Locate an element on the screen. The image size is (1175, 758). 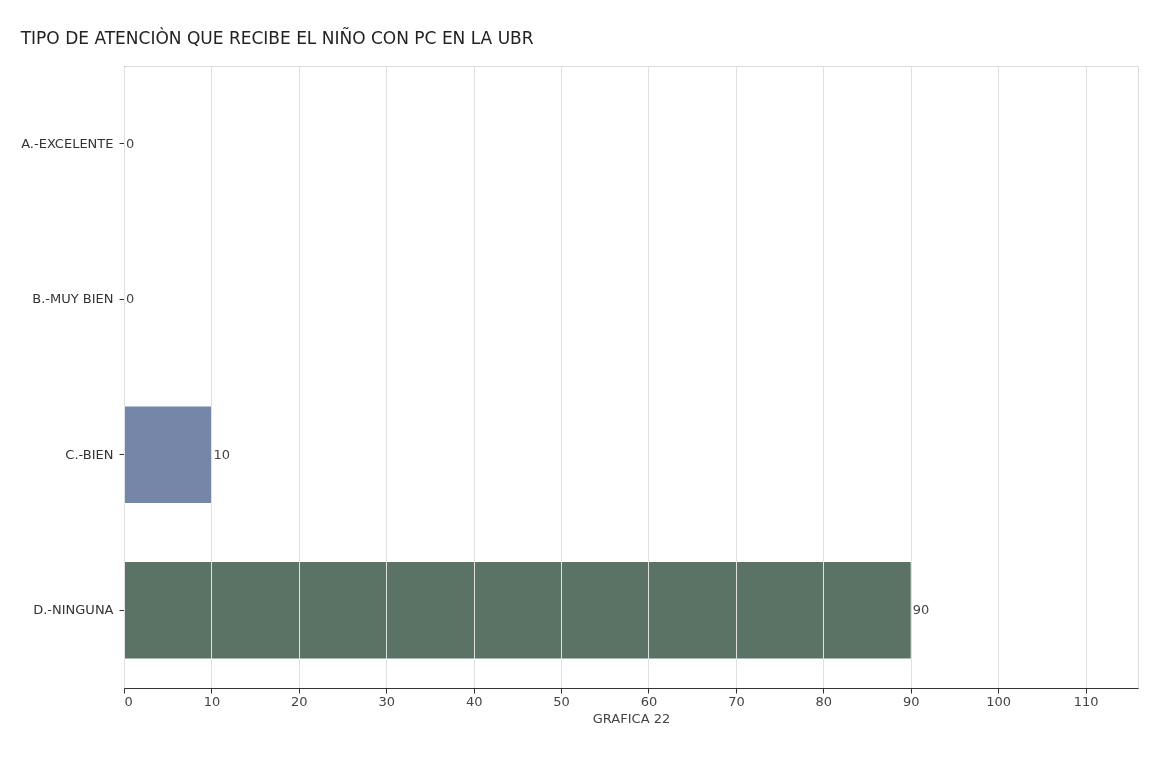
y-tick-label: B.-MUY BIEN is located at coordinates (73, 299).